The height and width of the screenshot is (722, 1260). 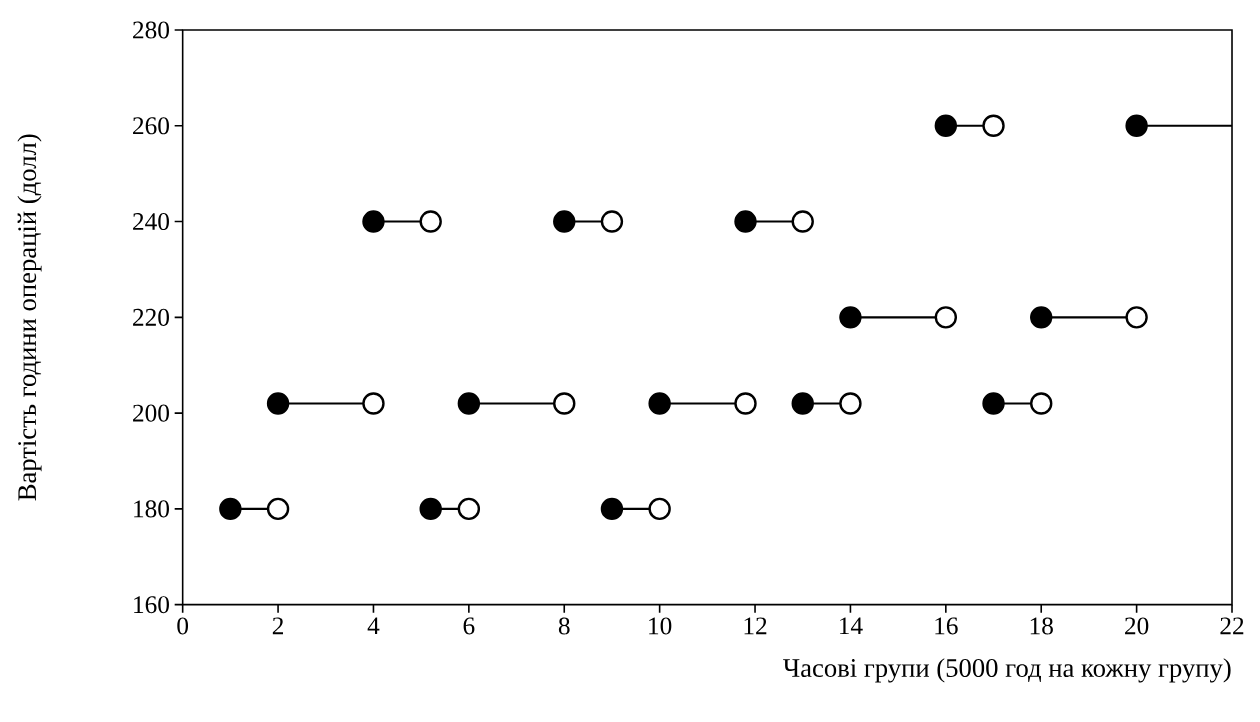 I want to click on x-tick-label: 6, so click(x=469, y=626).